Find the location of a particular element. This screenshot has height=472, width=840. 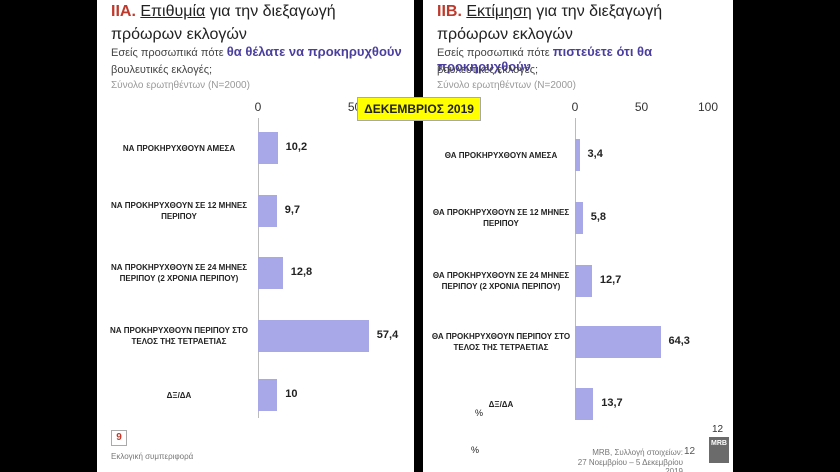

source-note: MRB, Συλλογή στοιχείων: is located at coordinates (637, 452).